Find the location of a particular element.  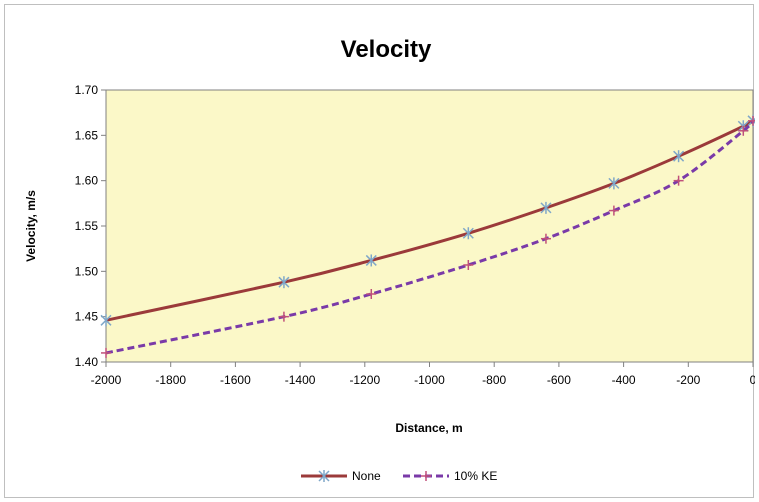

x-tick-label: -1800 is located at coordinates (170, 380).